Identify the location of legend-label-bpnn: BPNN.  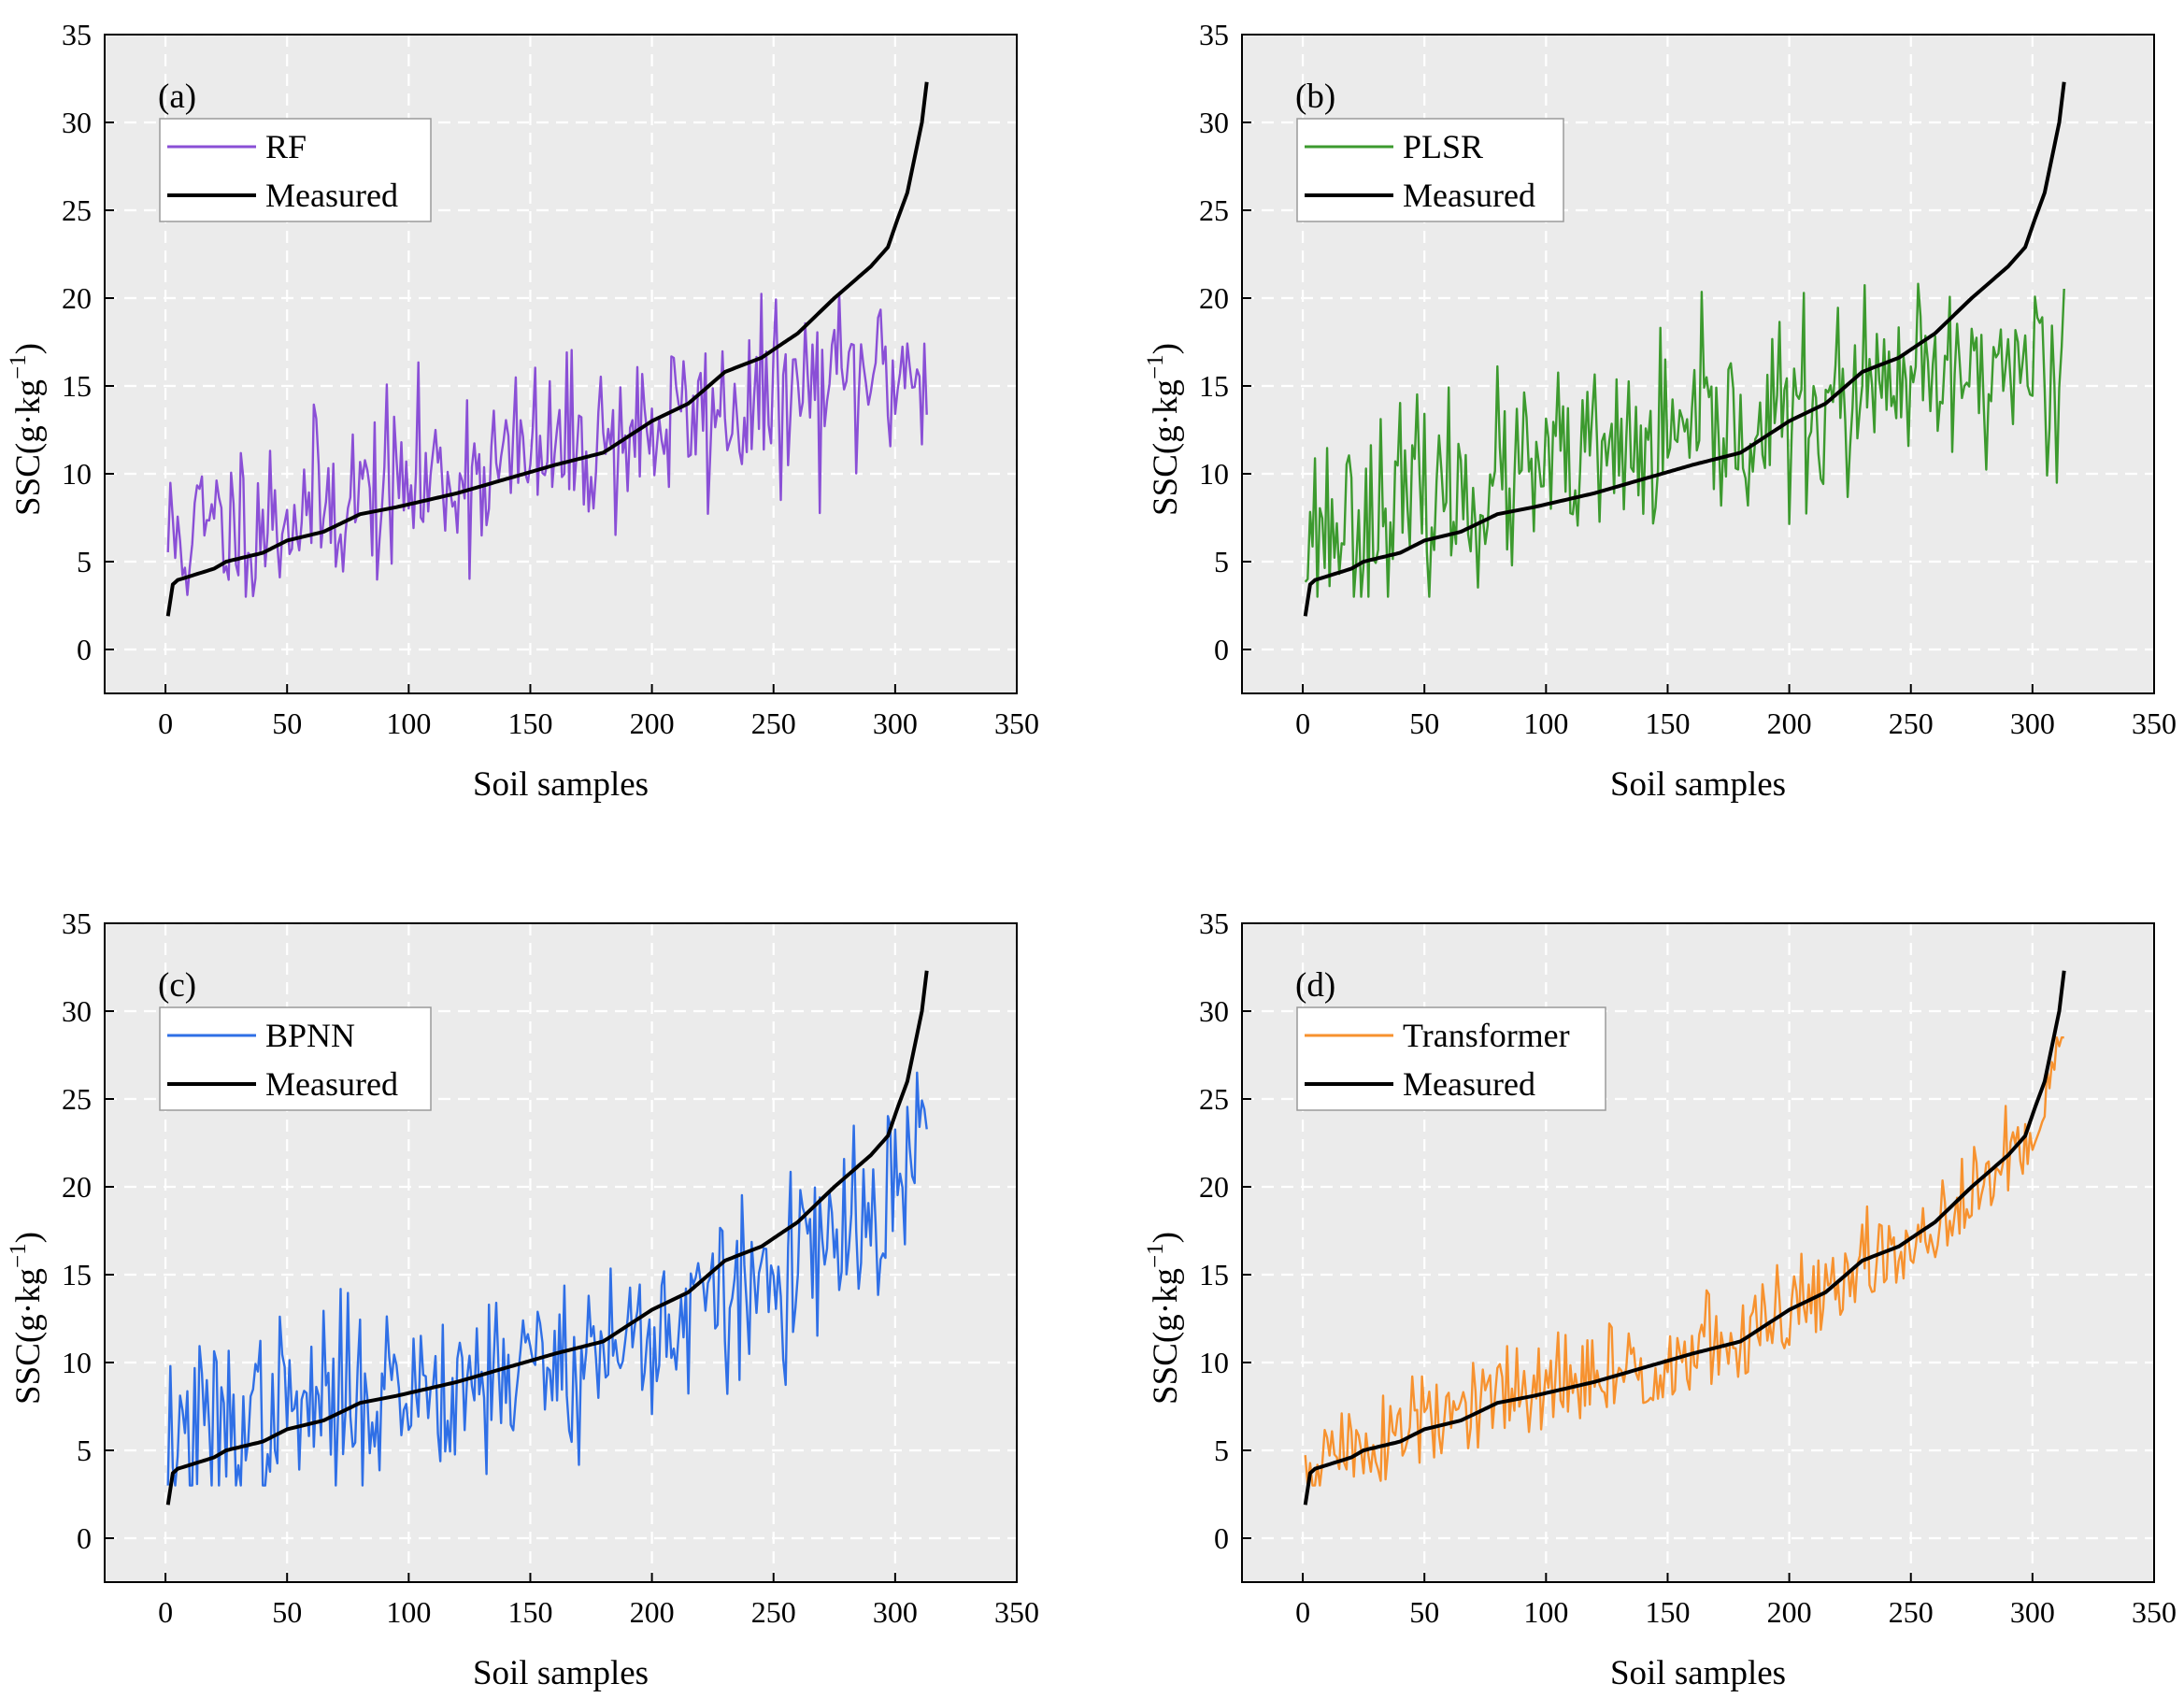
(310, 1035).